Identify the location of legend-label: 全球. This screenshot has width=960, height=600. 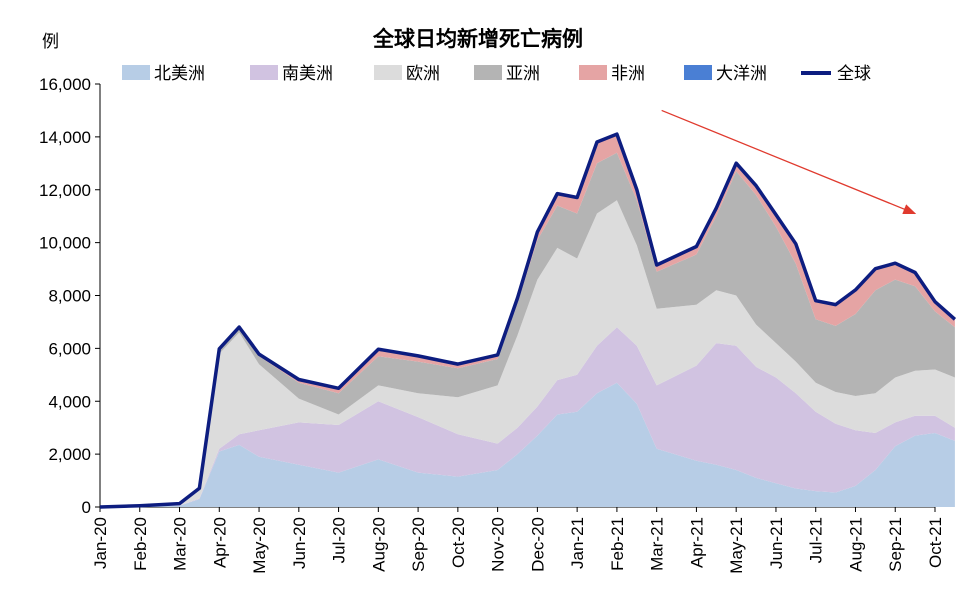
(854, 74).